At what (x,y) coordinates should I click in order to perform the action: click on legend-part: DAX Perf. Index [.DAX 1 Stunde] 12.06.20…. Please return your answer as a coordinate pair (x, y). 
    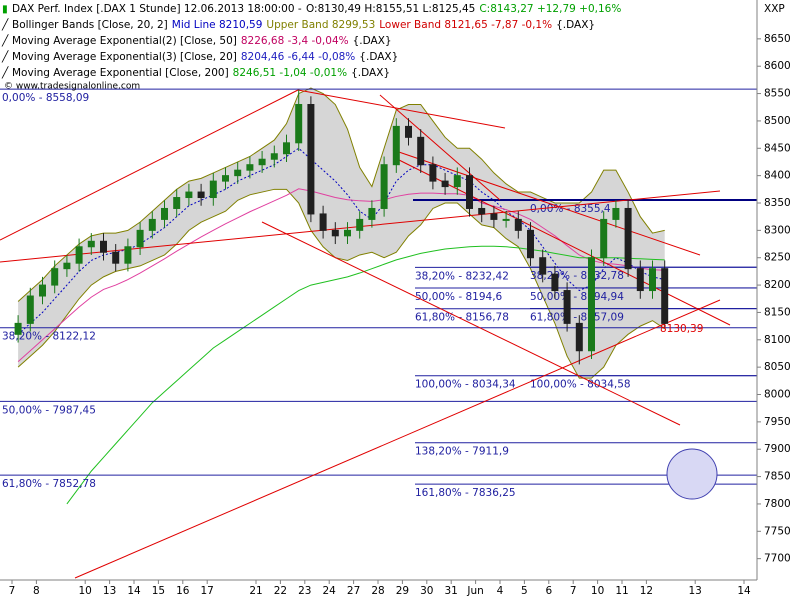
    Looking at the image, I should click on (157, 9).